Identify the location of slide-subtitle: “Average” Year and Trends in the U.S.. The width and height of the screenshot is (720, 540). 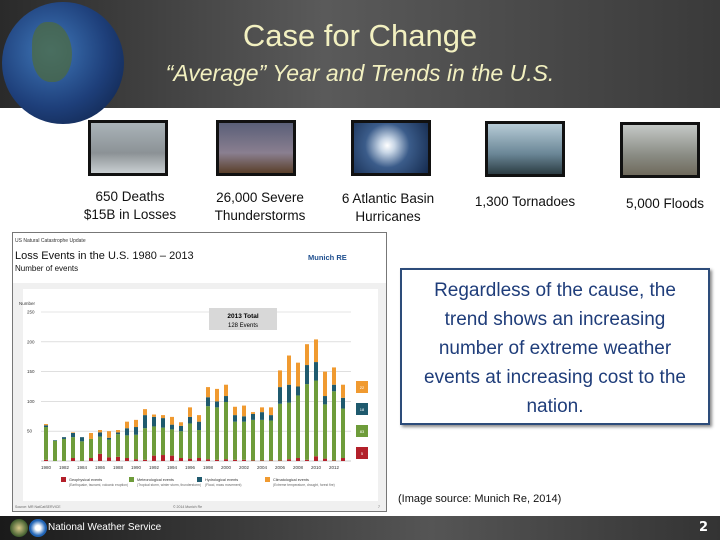
(360, 73).